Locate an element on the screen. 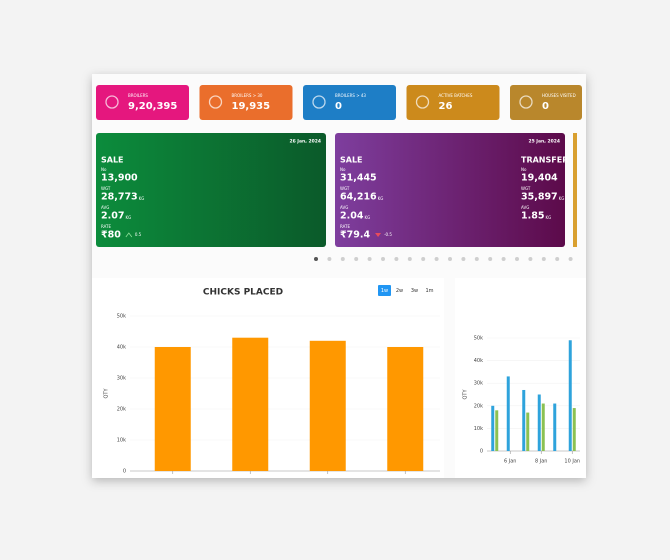 Image resolution: width=670 pixels, height=560 pixels. card-label: ACTIVE BATCHES is located at coordinates (456, 95).